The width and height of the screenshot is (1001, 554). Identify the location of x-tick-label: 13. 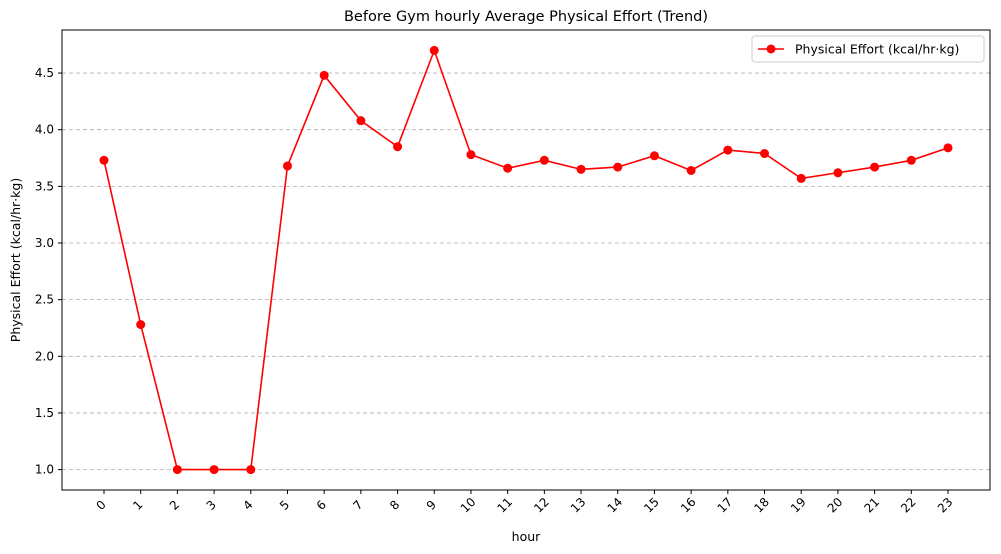
(578, 505).